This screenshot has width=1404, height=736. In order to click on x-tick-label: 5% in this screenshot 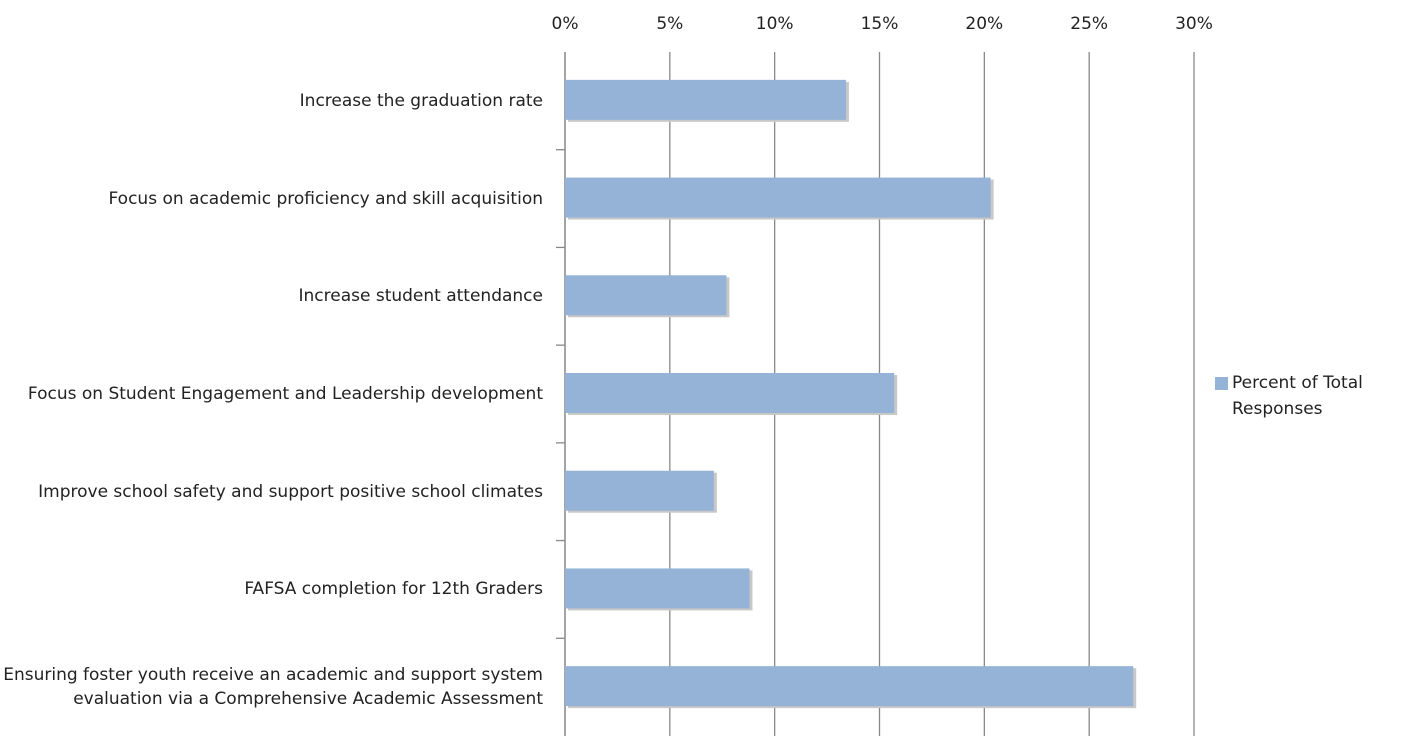, I will do `click(669, 24)`.